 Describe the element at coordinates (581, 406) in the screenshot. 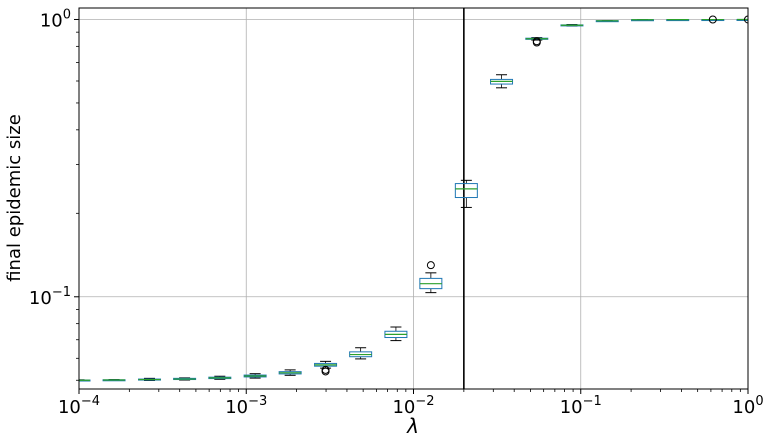

I see `x-tick-label: 10⁻¹` at that location.